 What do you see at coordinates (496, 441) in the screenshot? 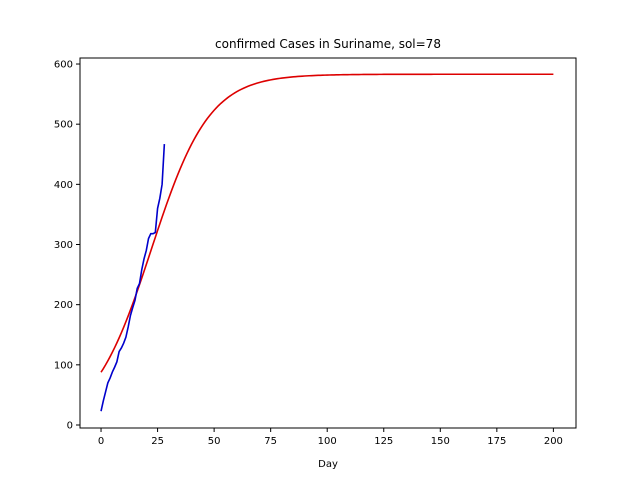
I see `x-tick-label: 175` at bounding box center [496, 441].